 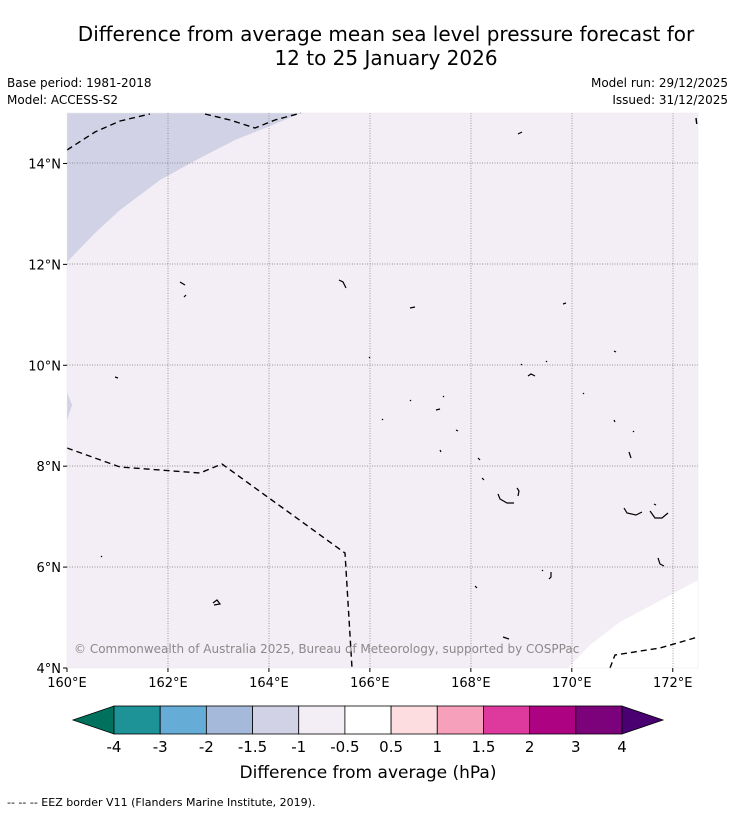 What do you see at coordinates (79, 83) in the screenshot?
I see `base-period: Base period: 1981-2018` at bounding box center [79, 83].